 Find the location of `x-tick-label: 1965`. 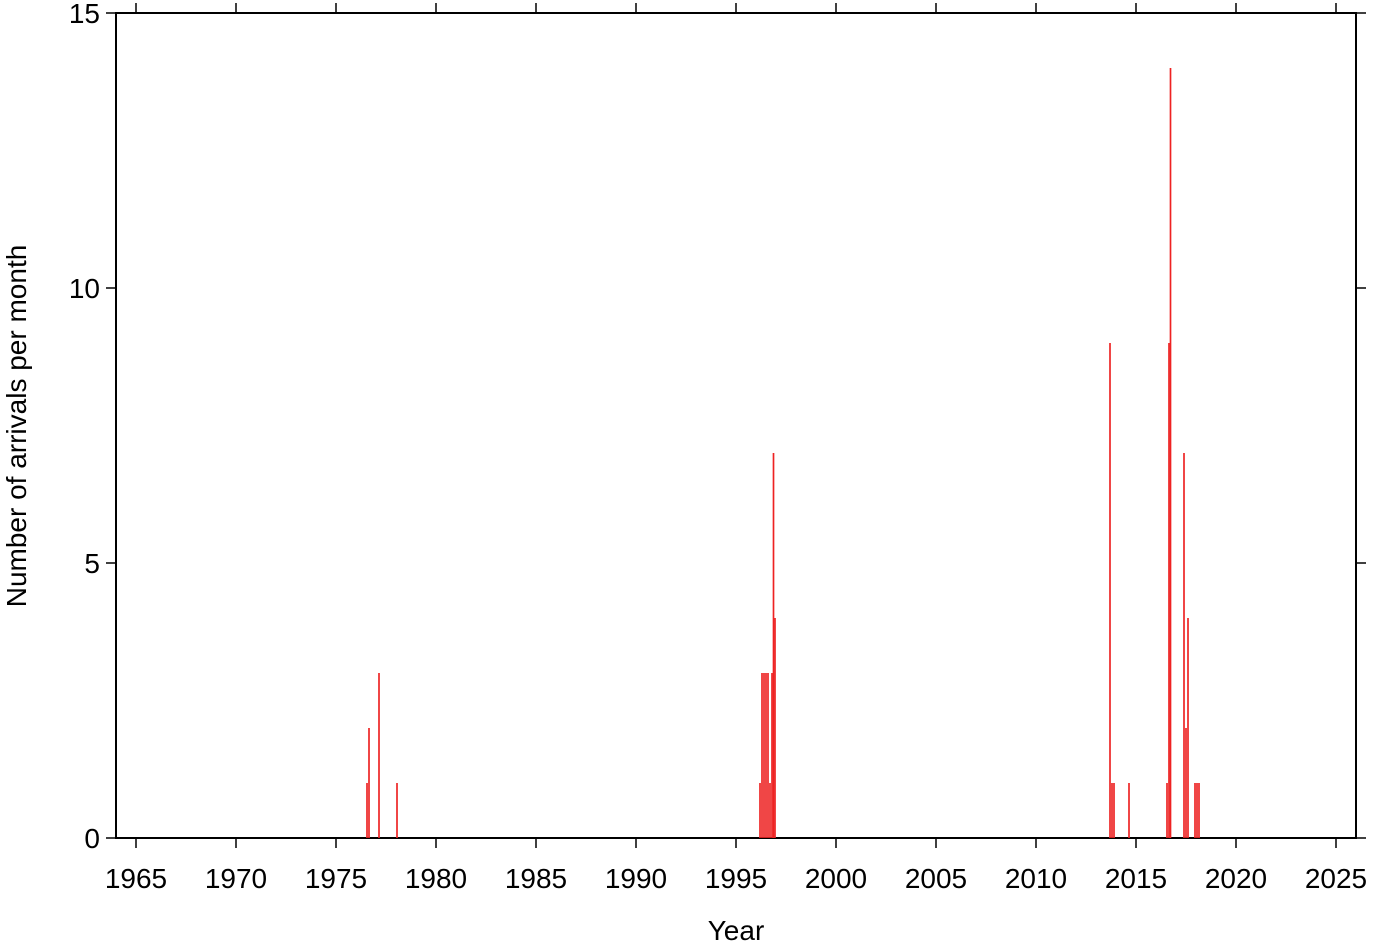

x-tick-label: 1965 is located at coordinates (136, 878).